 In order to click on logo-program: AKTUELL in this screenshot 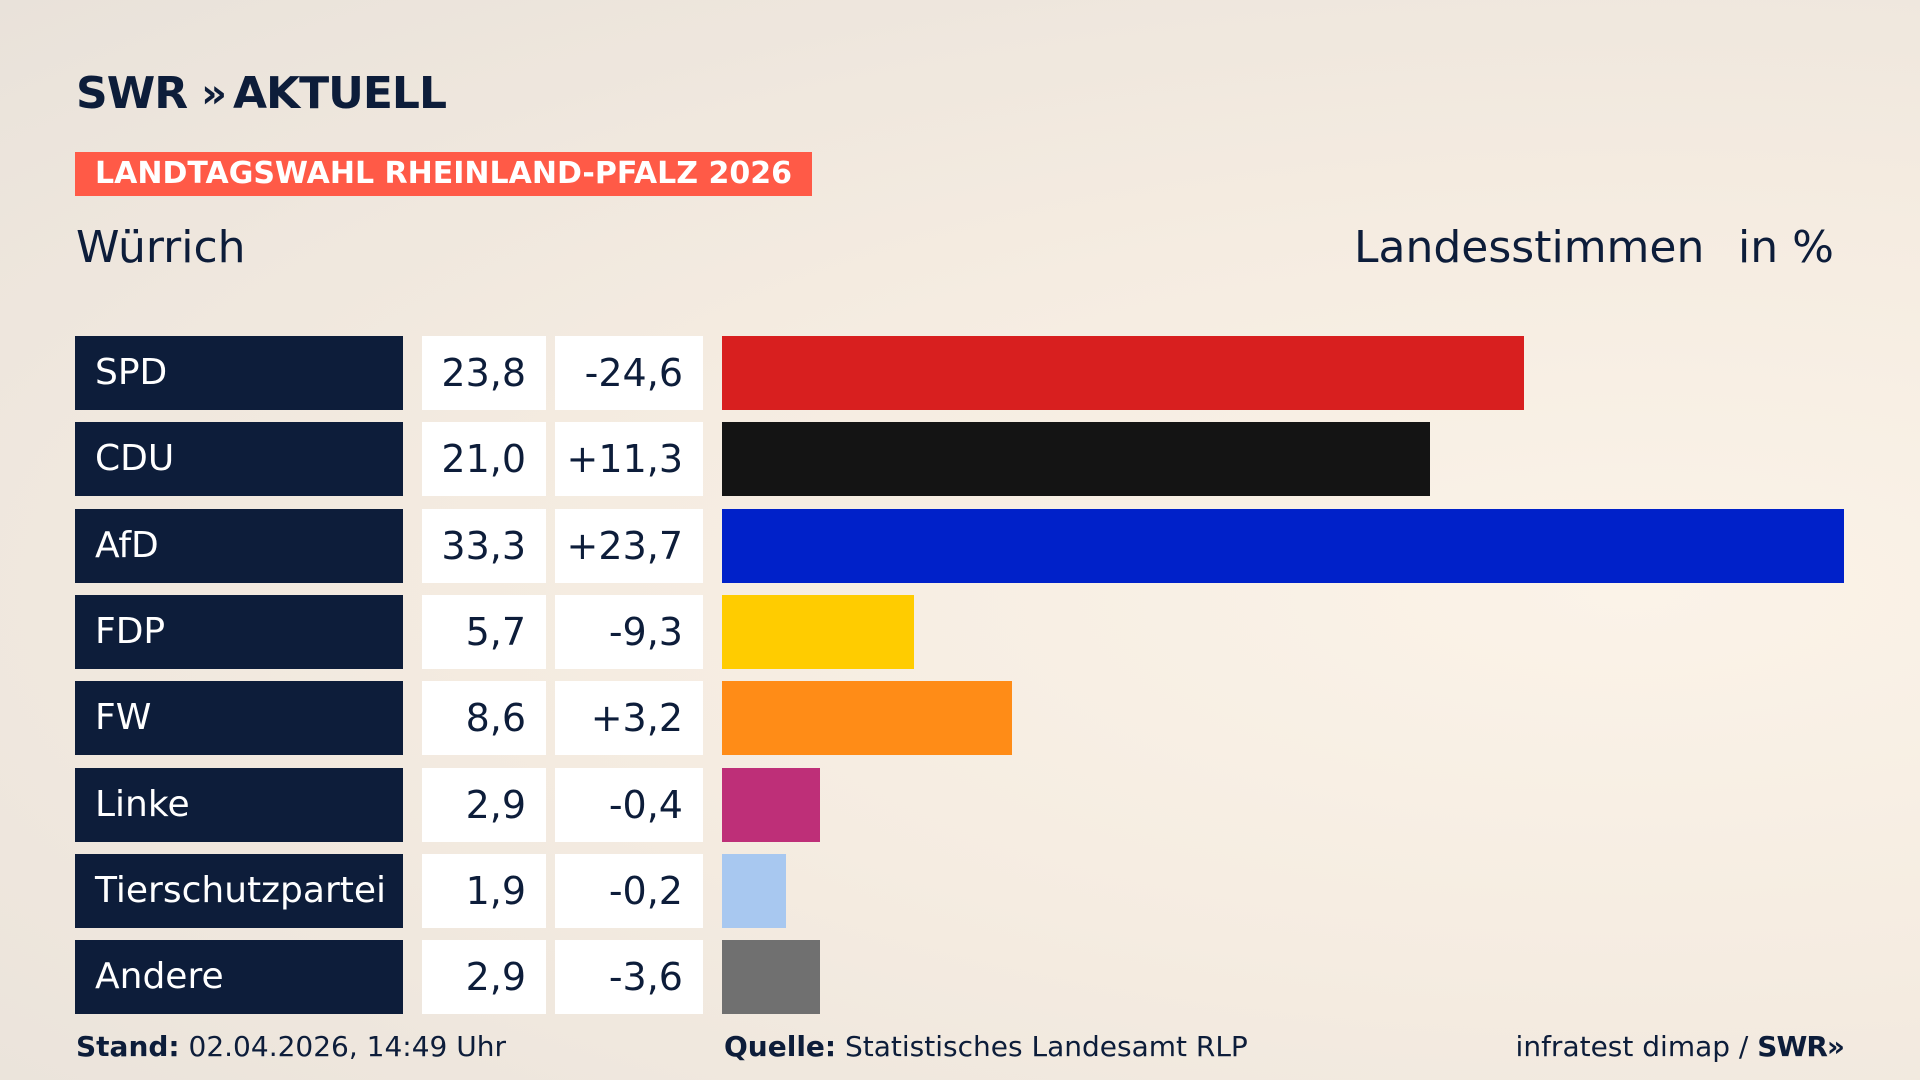, I will do `click(339, 93)`.